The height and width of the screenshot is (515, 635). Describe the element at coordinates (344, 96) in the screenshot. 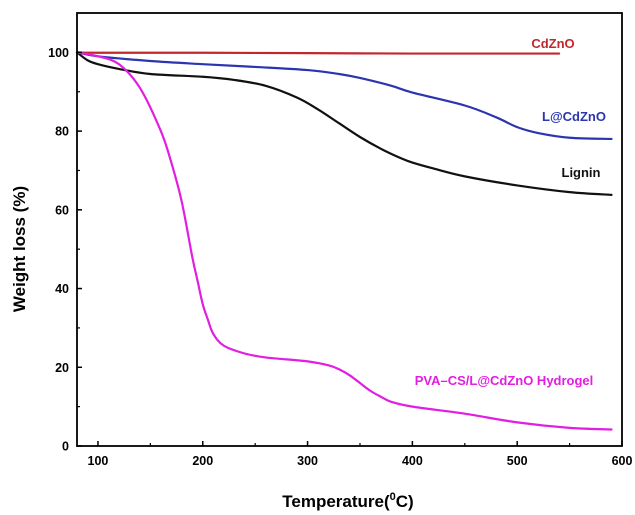

I see `series-line-l-cdzno` at that location.